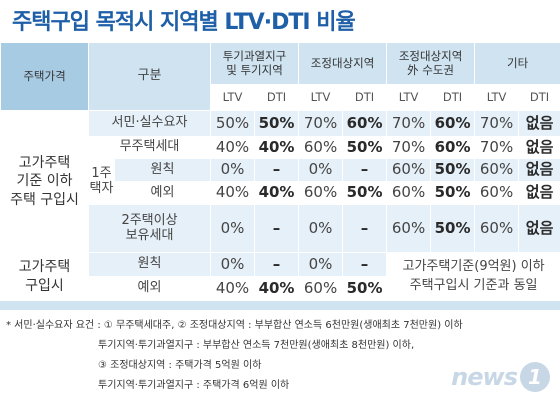 The width and height of the screenshot is (560, 400). What do you see at coordinates (517, 63) in the screenshot?
I see `header-region-other: 기타` at bounding box center [517, 63].